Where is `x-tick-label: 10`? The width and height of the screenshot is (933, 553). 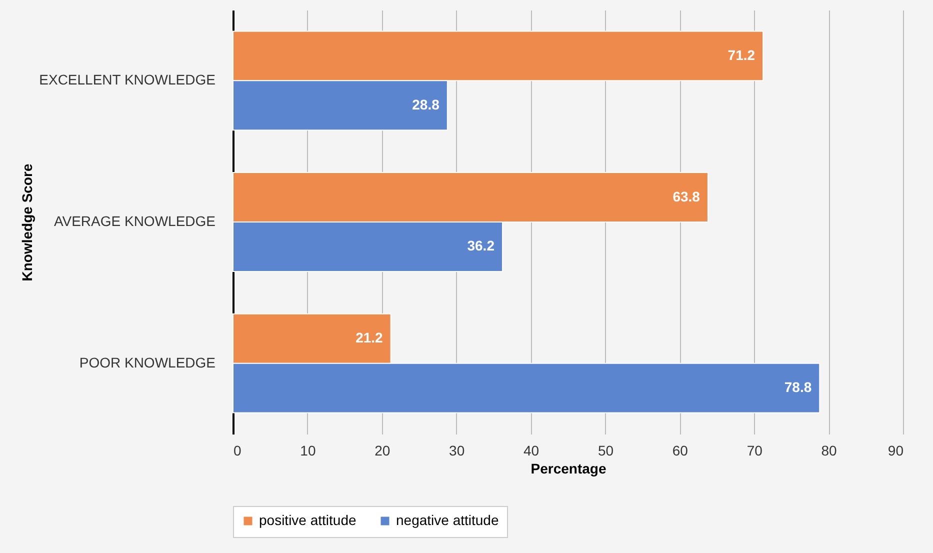
x-tick-label: 10 is located at coordinates (308, 450).